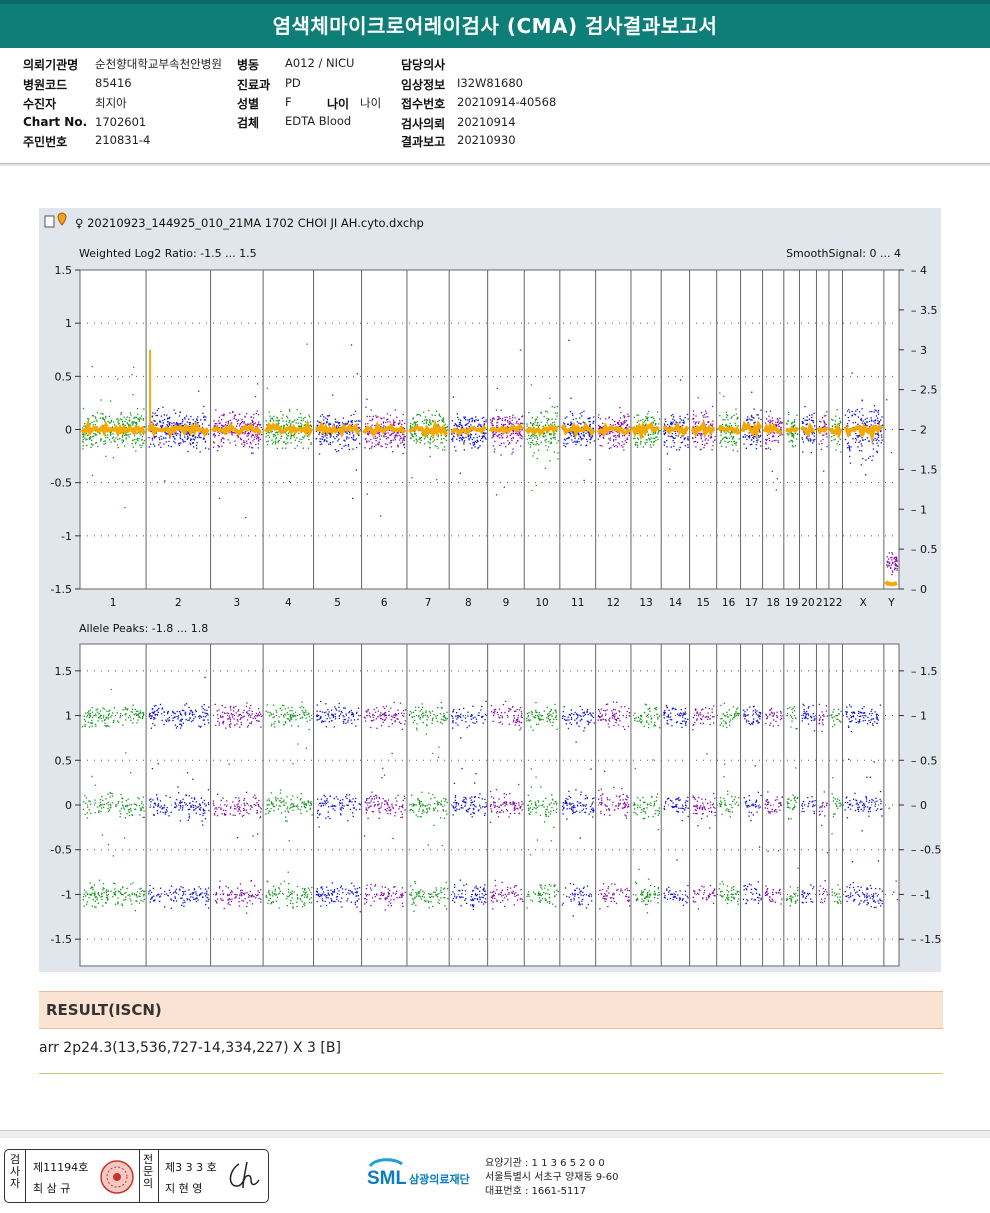 This screenshot has width=990, height=1213. I want to click on allele-tick-right: – 0.5, so click(924, 760).